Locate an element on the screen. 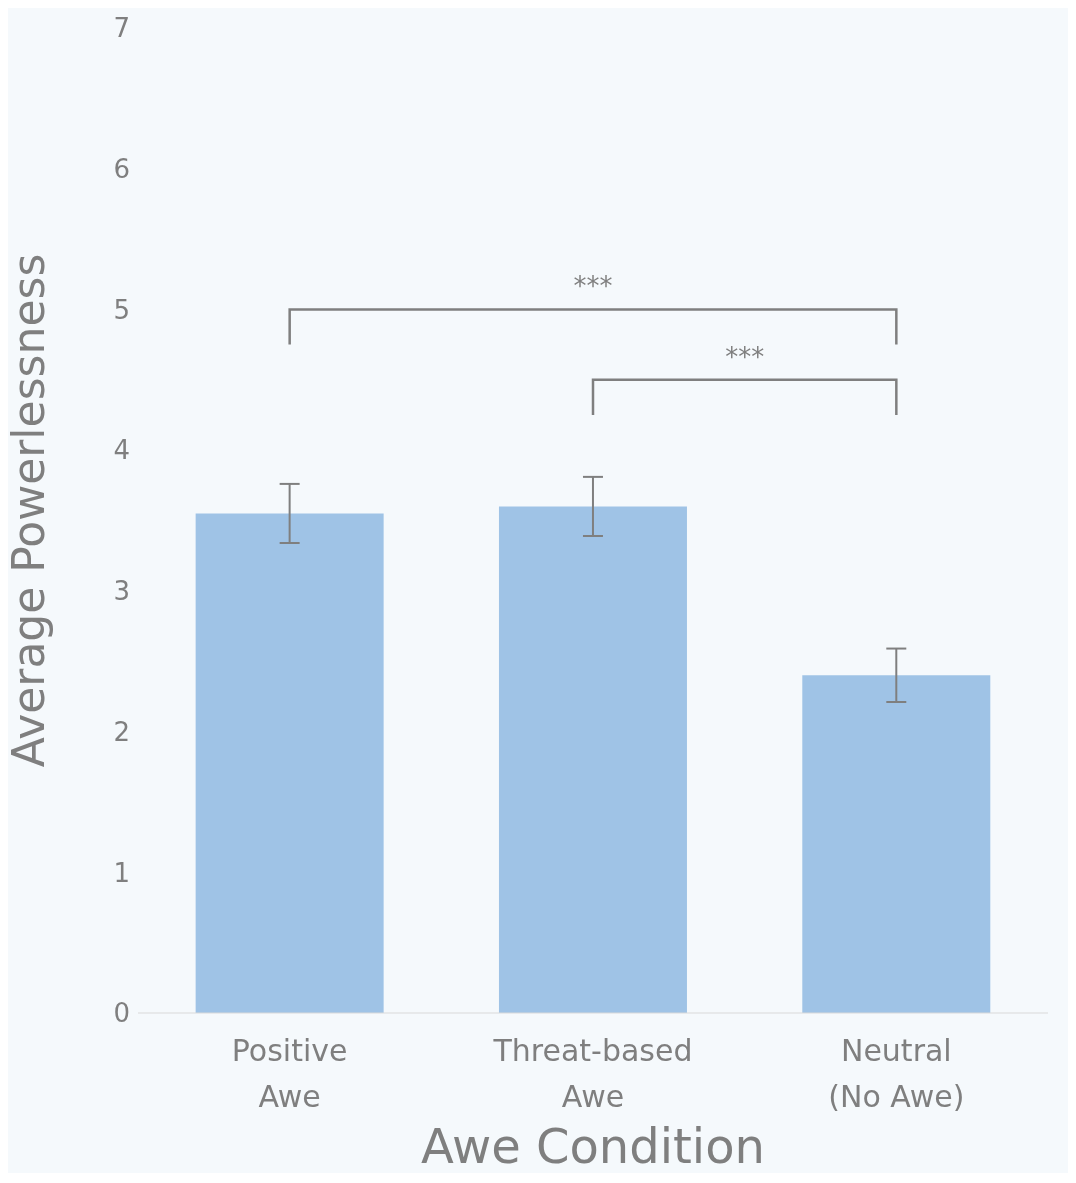 This screenshot has height=1183, width=1076. y-tick-label: 5 is located at coordinates (121, 309).